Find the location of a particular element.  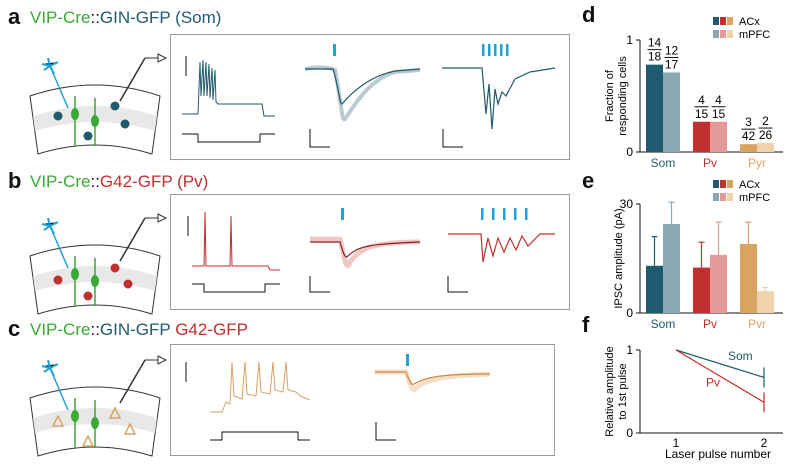

panel-a-line: VIP-Cre is located at coordinates (60, 17).